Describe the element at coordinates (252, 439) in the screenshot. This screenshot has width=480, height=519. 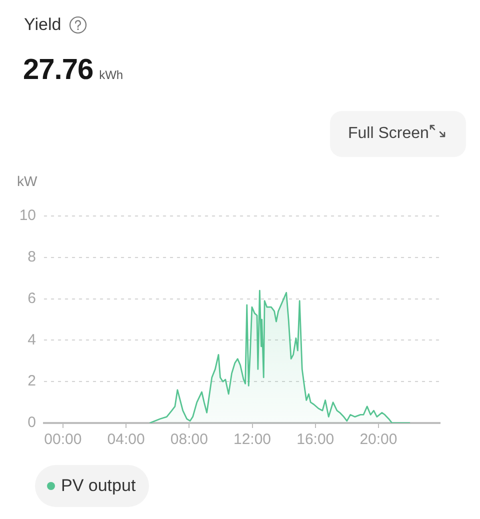
I see `x-tick-label: 12:00` at that location.